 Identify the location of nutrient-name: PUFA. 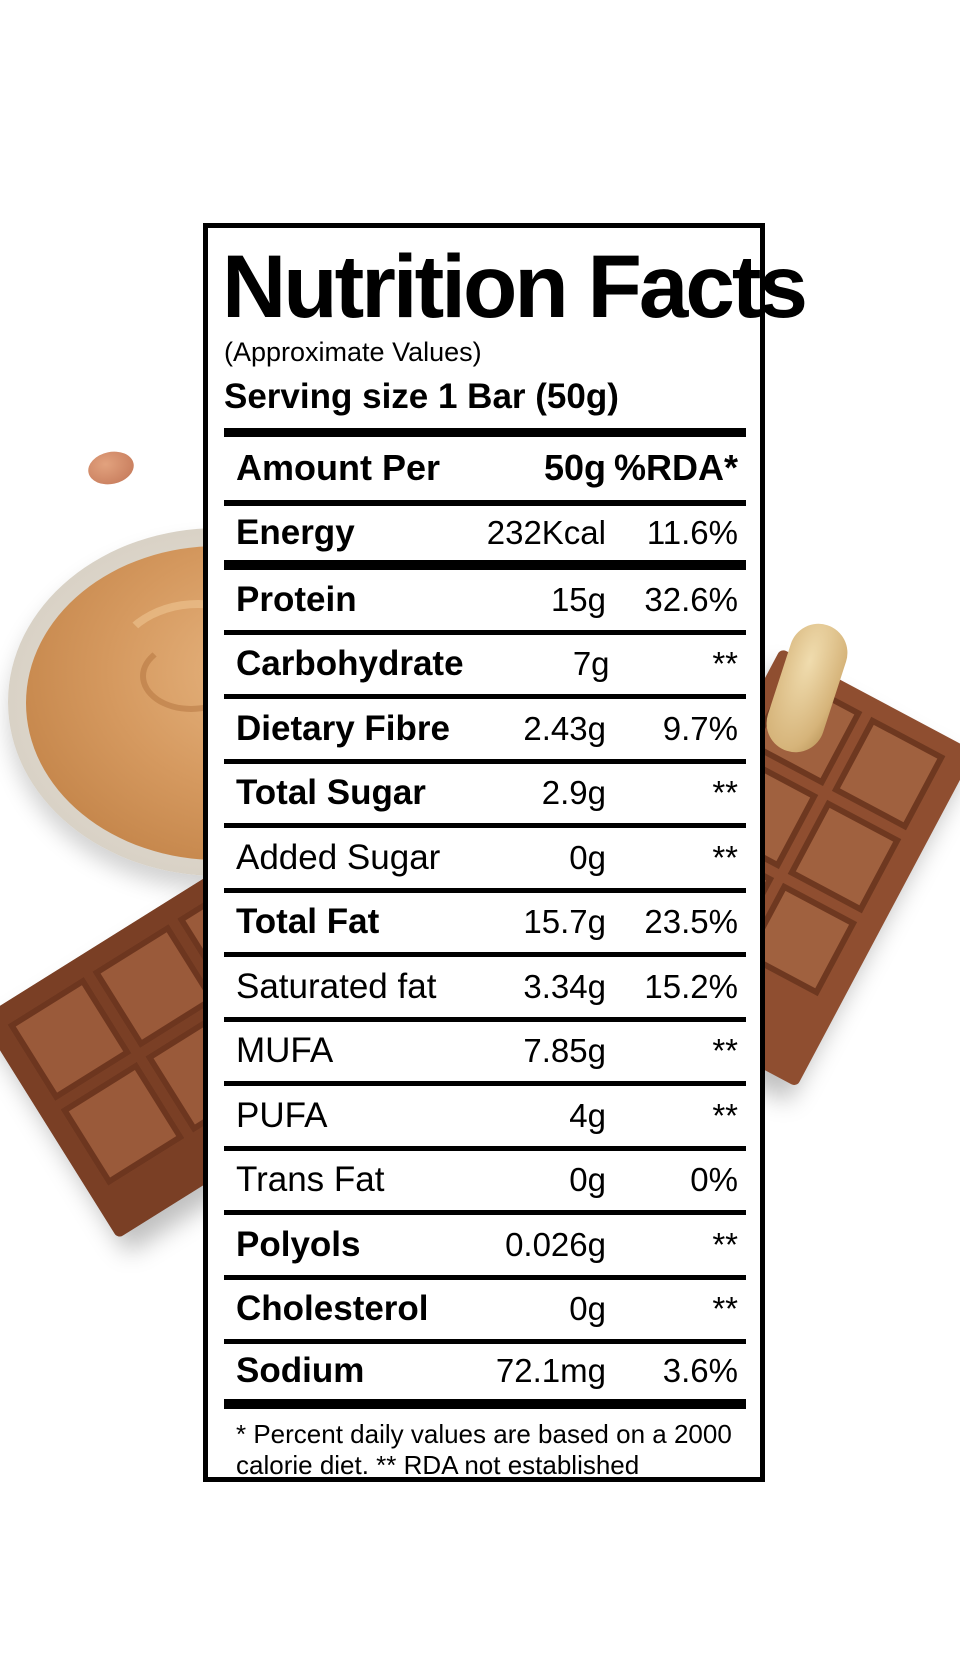
(282, 1115).